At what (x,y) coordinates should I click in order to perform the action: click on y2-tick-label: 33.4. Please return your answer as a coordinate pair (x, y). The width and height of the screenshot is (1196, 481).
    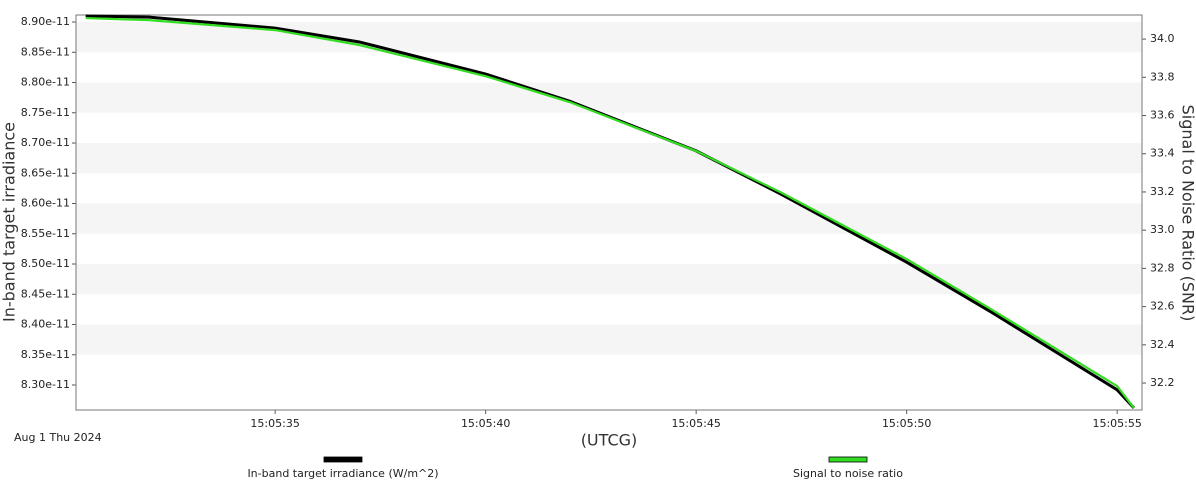
    Looking at the image, I should click on (1162, 153).